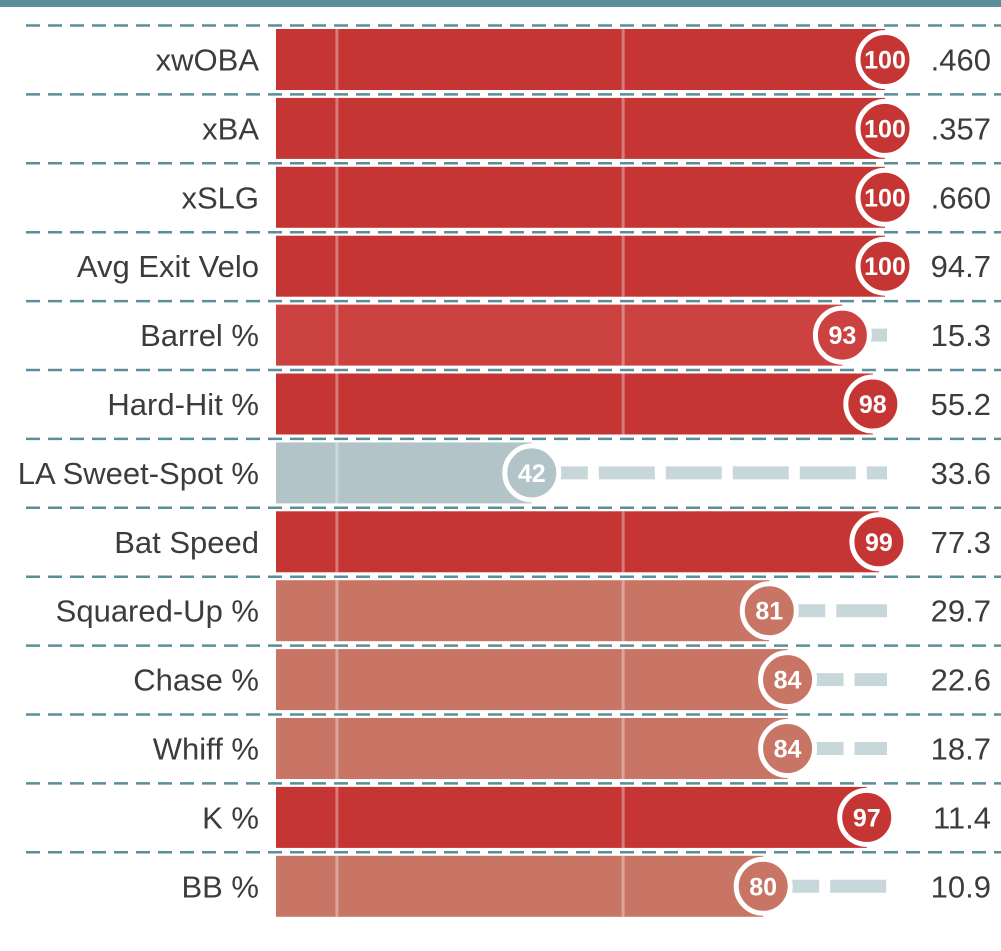 The width and height of the screenshot is (1001, 951). What do you see at coordinates (961, 128) in the screenshot?
I see `metric-value-xba: .357` at bounding box center [961, 128].